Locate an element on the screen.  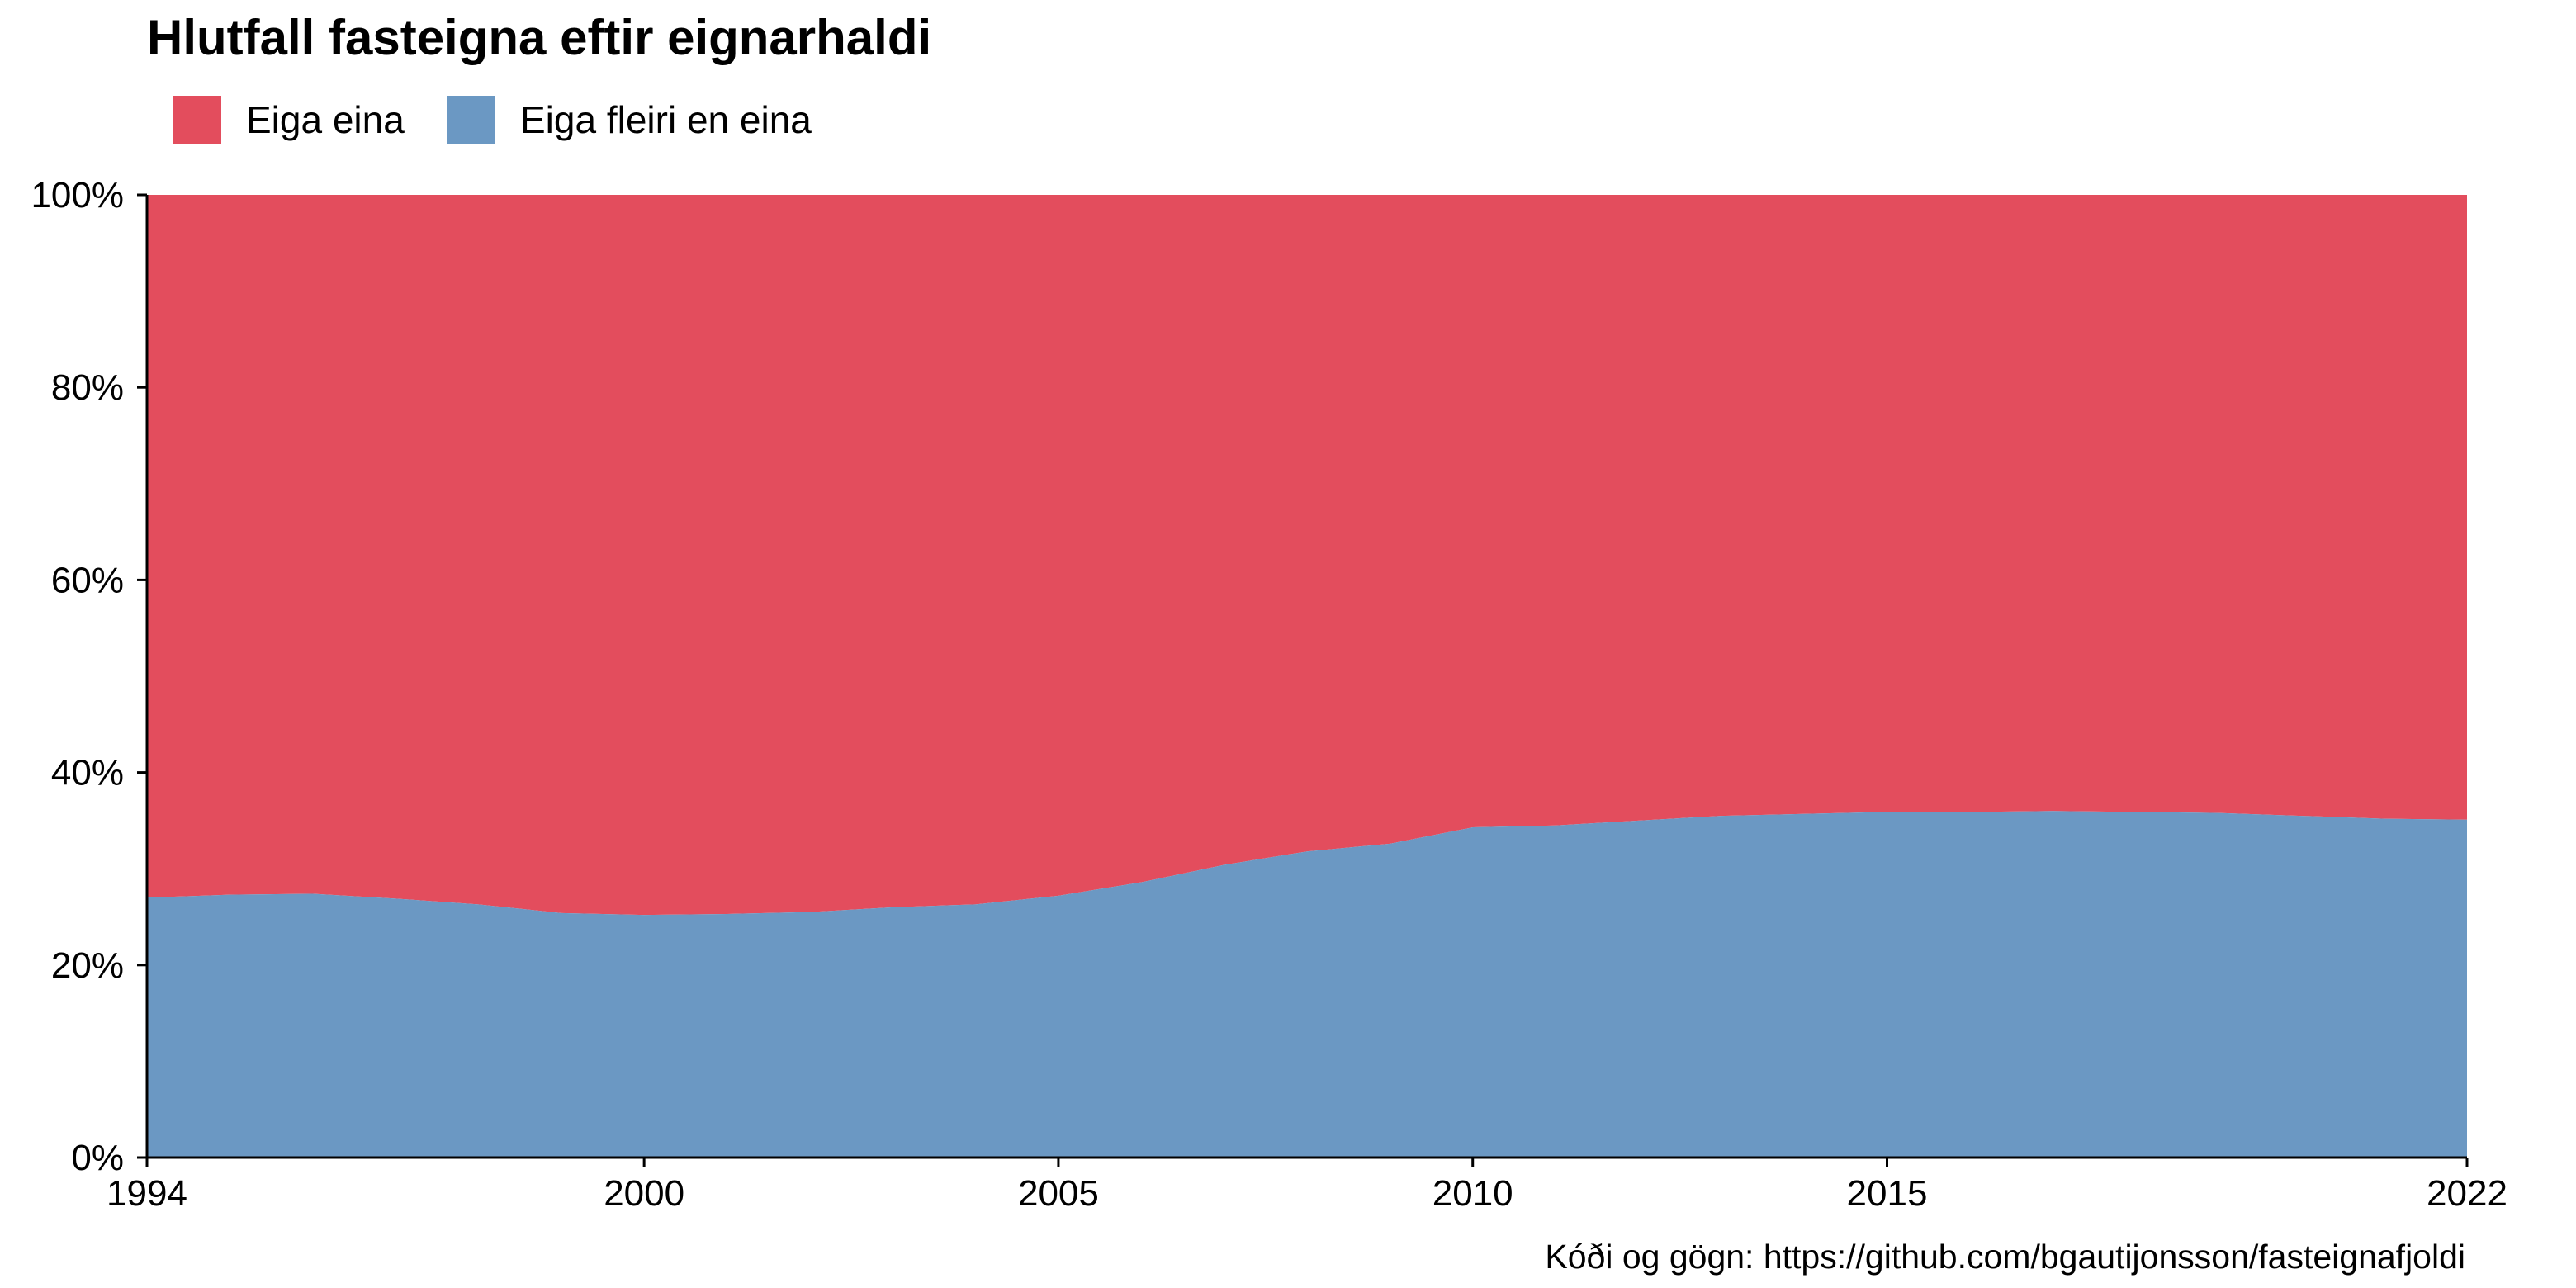
y-tick-label: 0% is located at coordinates (97, 1158).